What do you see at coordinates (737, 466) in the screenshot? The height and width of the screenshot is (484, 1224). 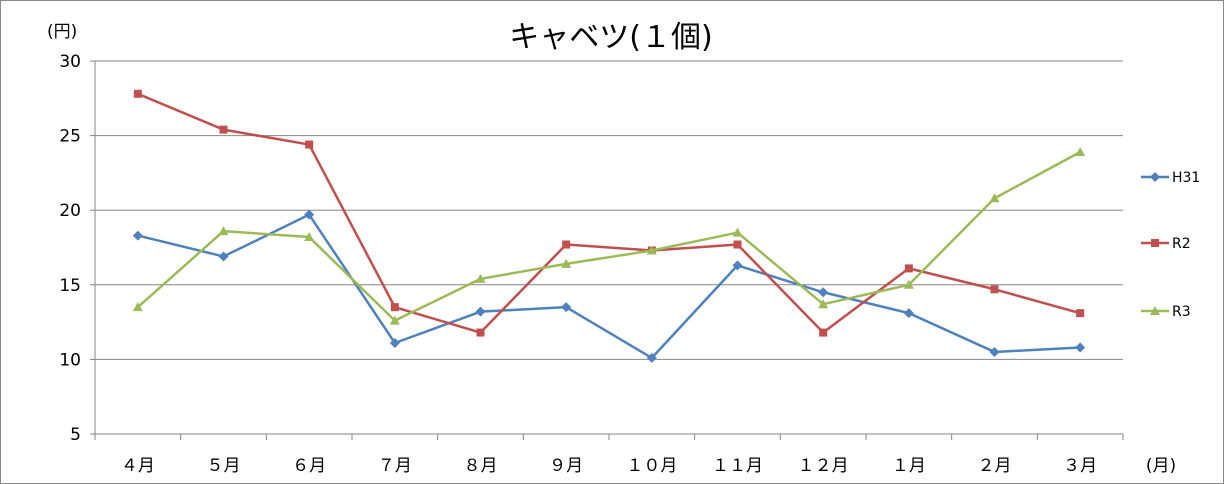 I see `x-tick-label: １１月` at bounding box center [737, 466].